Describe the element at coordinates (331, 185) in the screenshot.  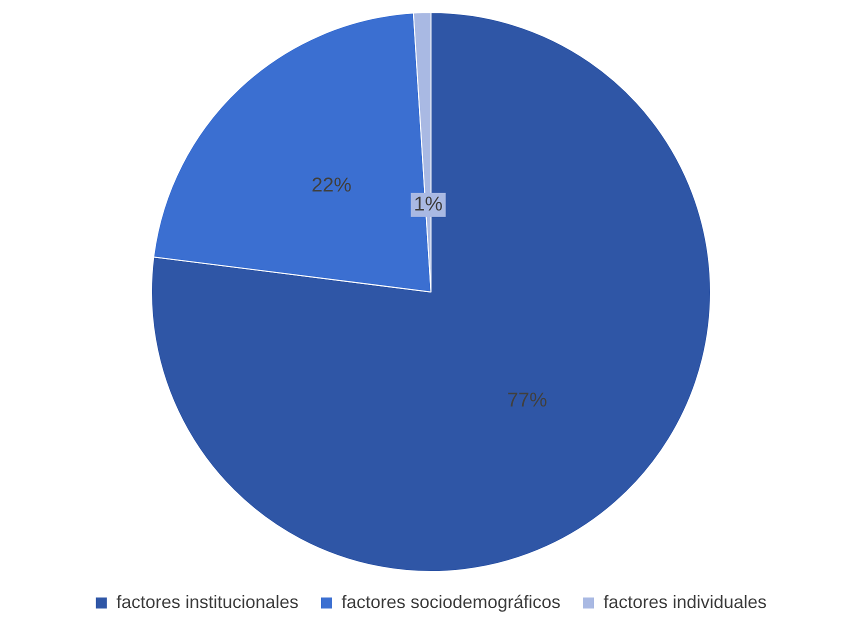
I see `data-label: 22%` at that location.